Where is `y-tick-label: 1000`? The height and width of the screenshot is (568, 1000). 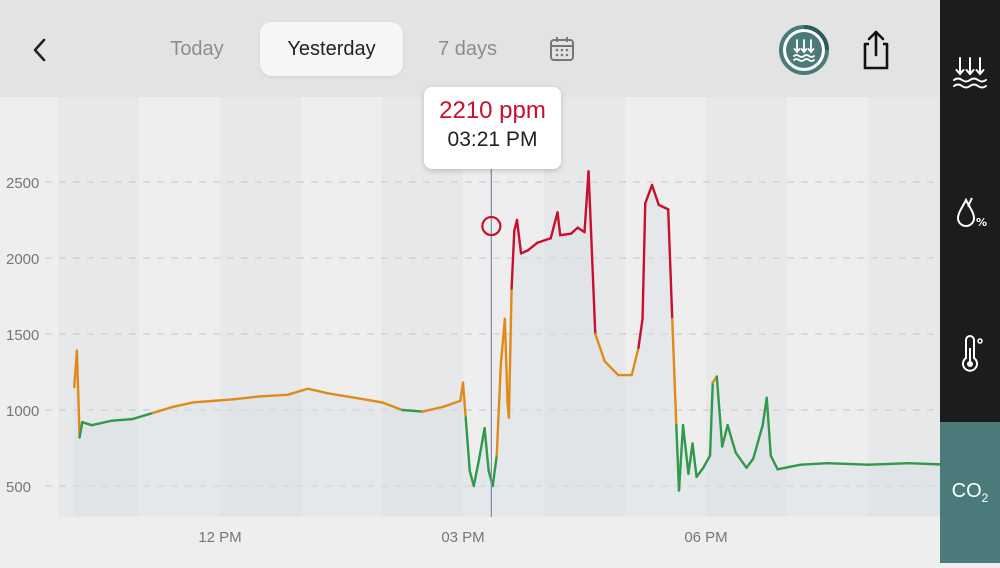
y-tick-label: 1000 is located at coordinates (22, 411).